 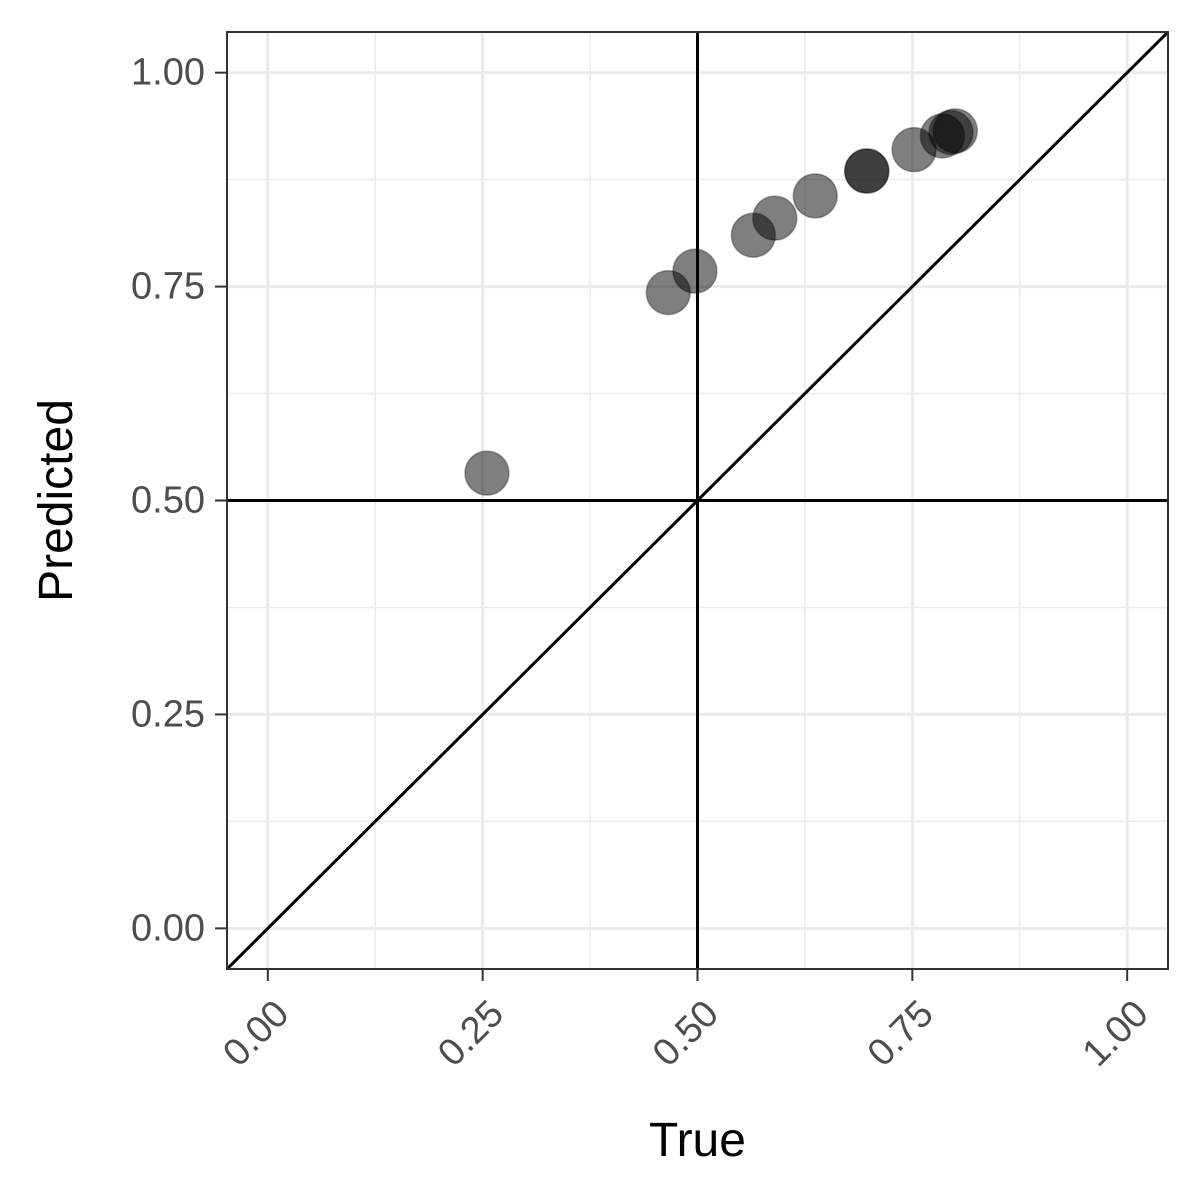 I want to click on y-tick-label: 1.00, so click(x=168, y=73).